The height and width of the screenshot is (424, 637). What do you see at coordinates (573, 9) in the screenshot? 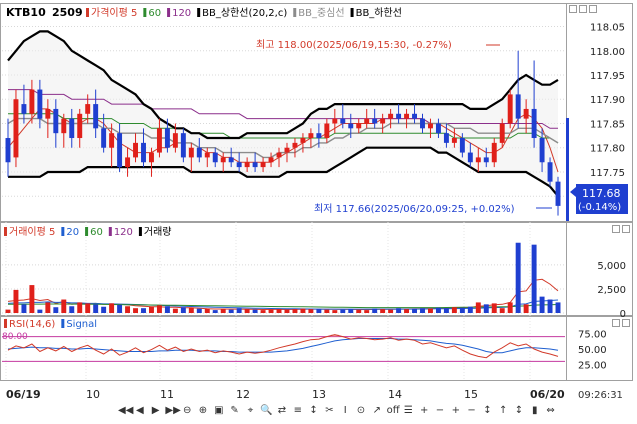
I see `price-panel-button-l` at bounding box center [573, 9].